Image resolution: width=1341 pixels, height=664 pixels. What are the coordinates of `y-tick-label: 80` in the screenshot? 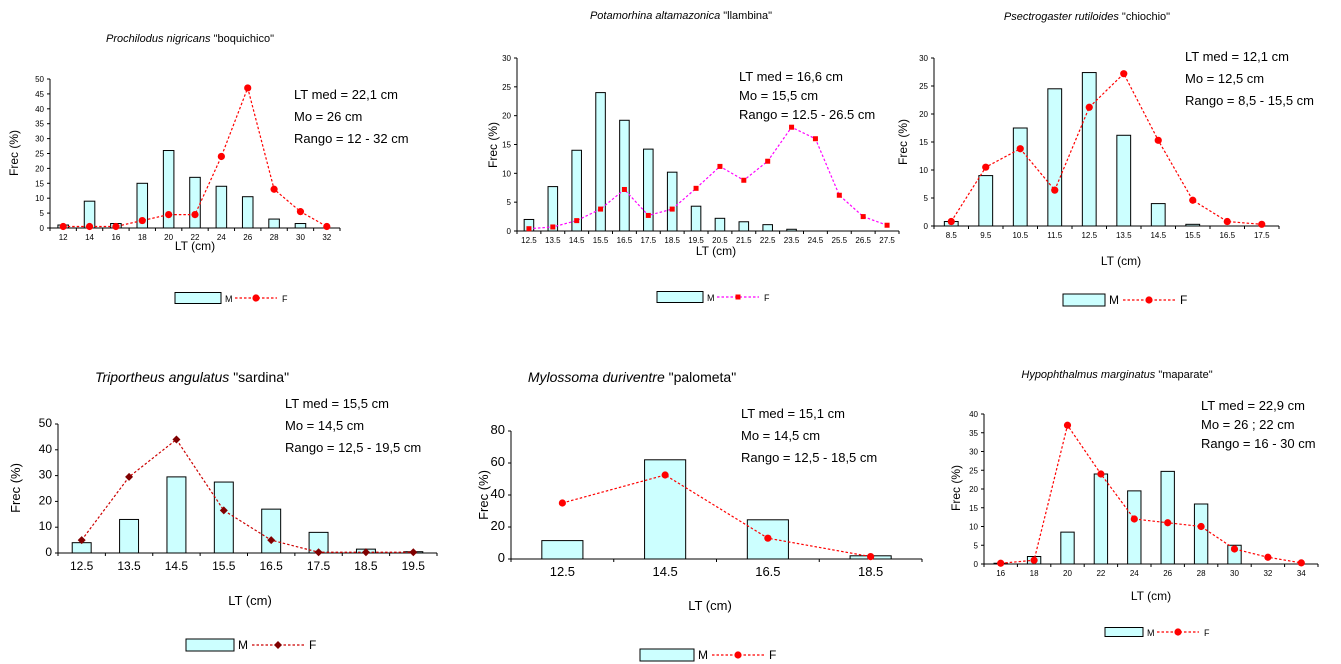 It's located at (498, 429).